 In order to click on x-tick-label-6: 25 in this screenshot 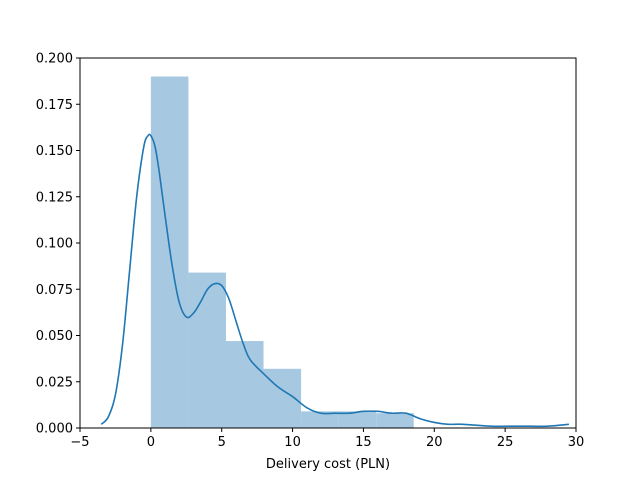, I will do `click(505, 442)`.